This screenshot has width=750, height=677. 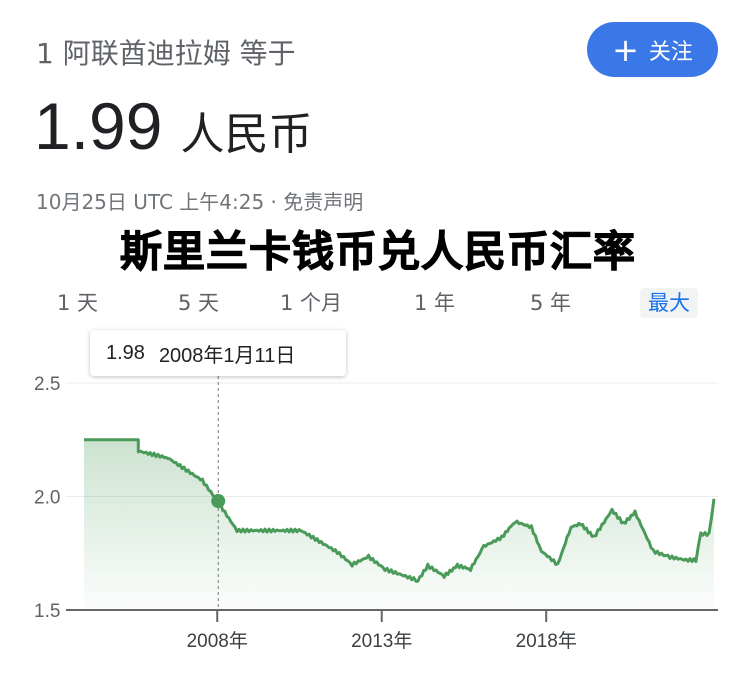 I want to click on timestamp-disclaimer: 10月25日 UTC 上午4:25 · 免责声明, so click(x=200, y=202).